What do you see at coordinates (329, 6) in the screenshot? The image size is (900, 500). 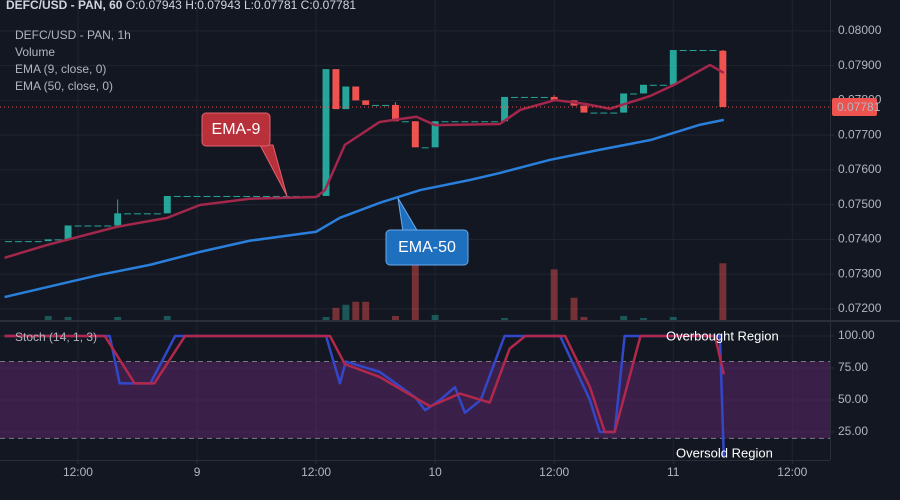 I see `ohlc-close: C:0.07781` at bounding box center [329, 6].